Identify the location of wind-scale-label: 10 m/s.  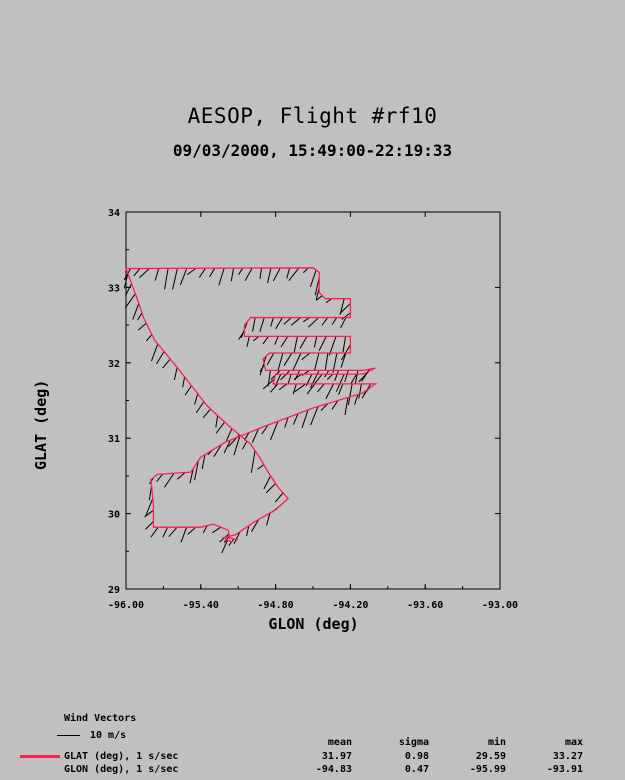
(108, 735).